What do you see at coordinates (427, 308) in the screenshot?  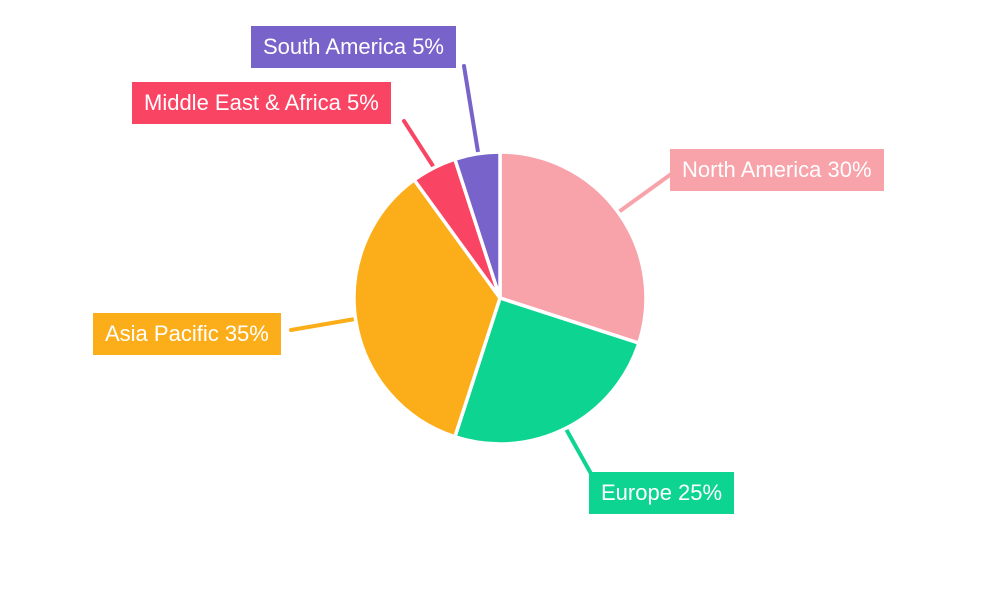 I see `pie-slice-asia-pacific` at bounding box center [427, 308].